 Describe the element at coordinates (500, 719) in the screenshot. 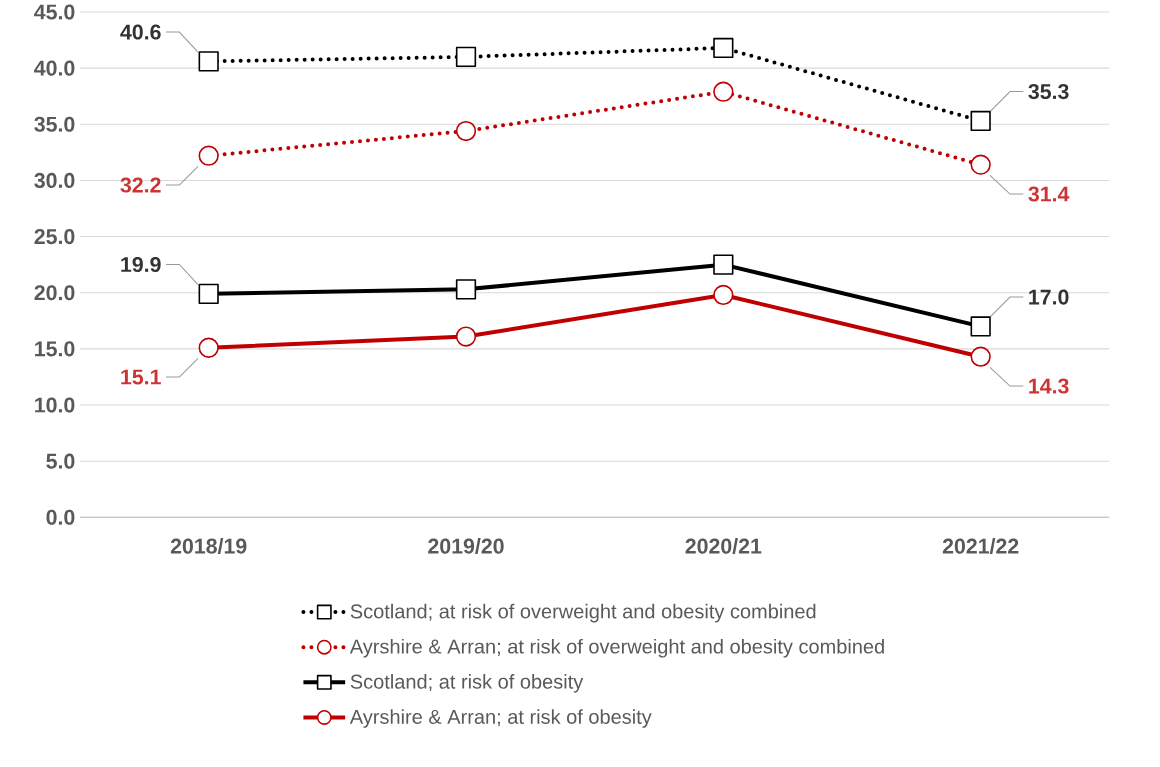

I see `legend-label: Ayrshire & Arran; at risk of obesity` at that location.